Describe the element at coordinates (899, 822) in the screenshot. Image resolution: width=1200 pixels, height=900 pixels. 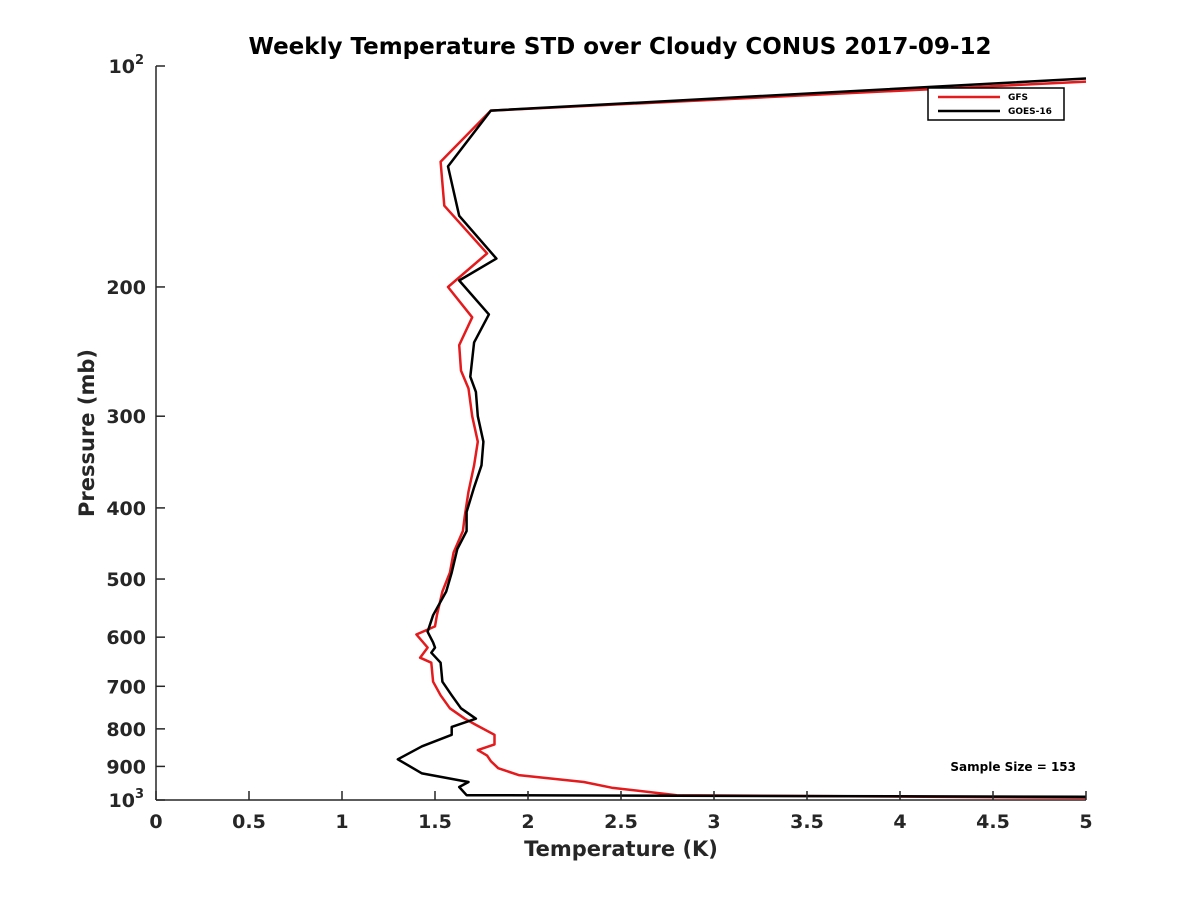
I see `x-tick-label: 4` at that location.